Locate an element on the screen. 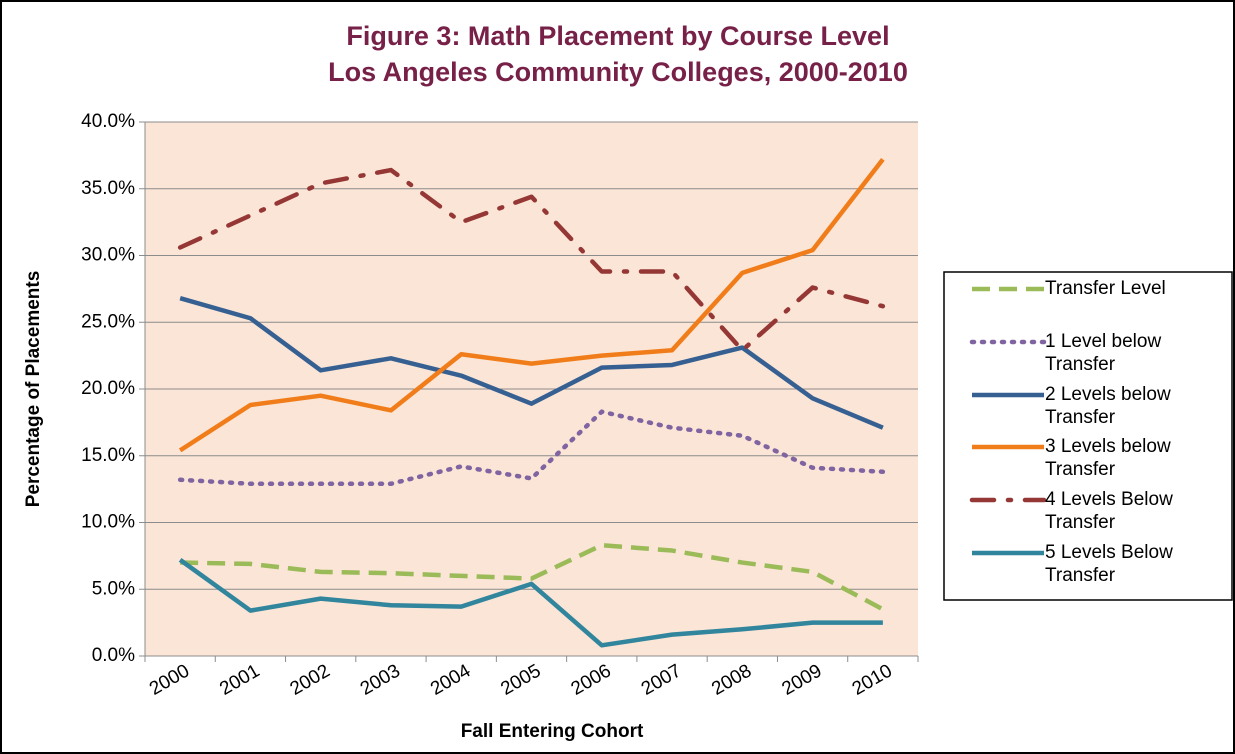 The image size is (1235, 754). legend-label: 2 Levels below Transfer is located at coordinates (1108, 406).